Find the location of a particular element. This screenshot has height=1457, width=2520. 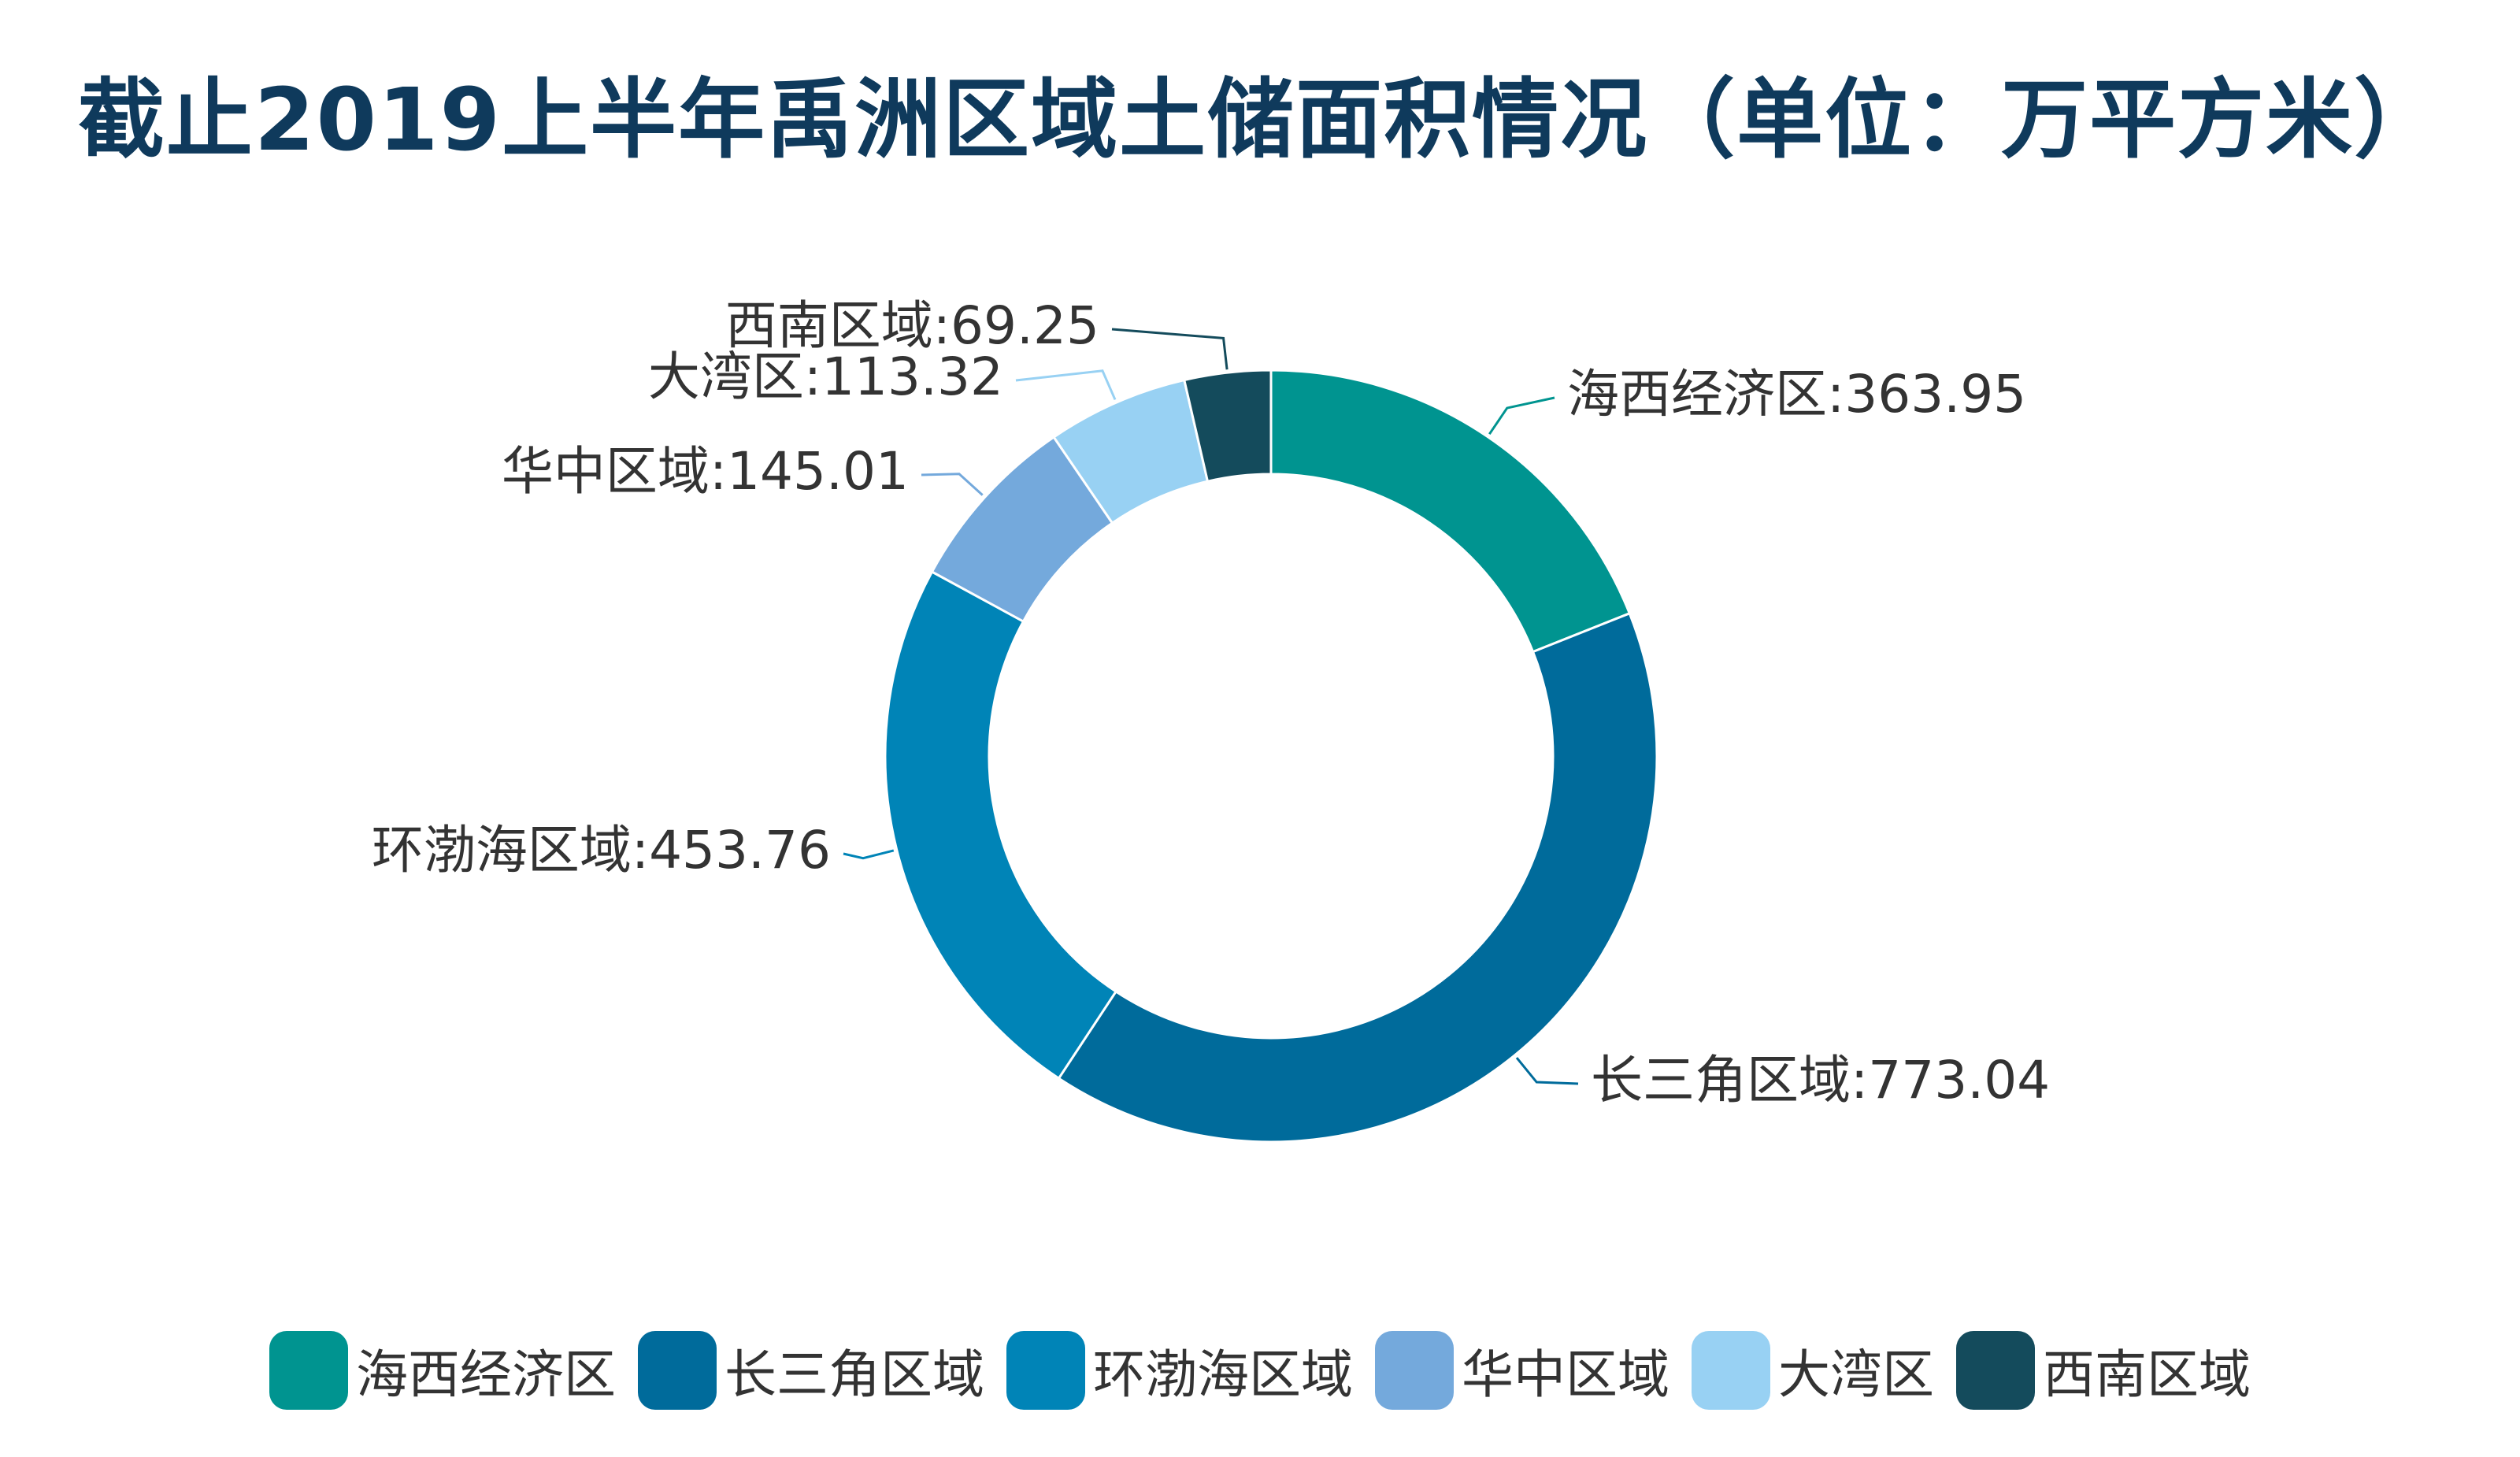

slice-label-6: 西南区域:69.25 is located at coordinates (912, 325).